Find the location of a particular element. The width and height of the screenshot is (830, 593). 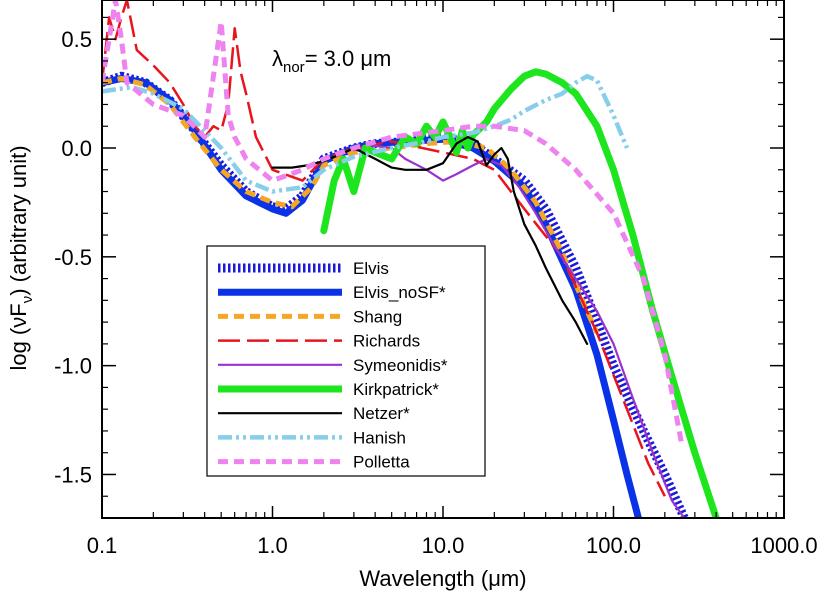

legend-label-netzer: Netzer* is located at coordinates (381, 413).